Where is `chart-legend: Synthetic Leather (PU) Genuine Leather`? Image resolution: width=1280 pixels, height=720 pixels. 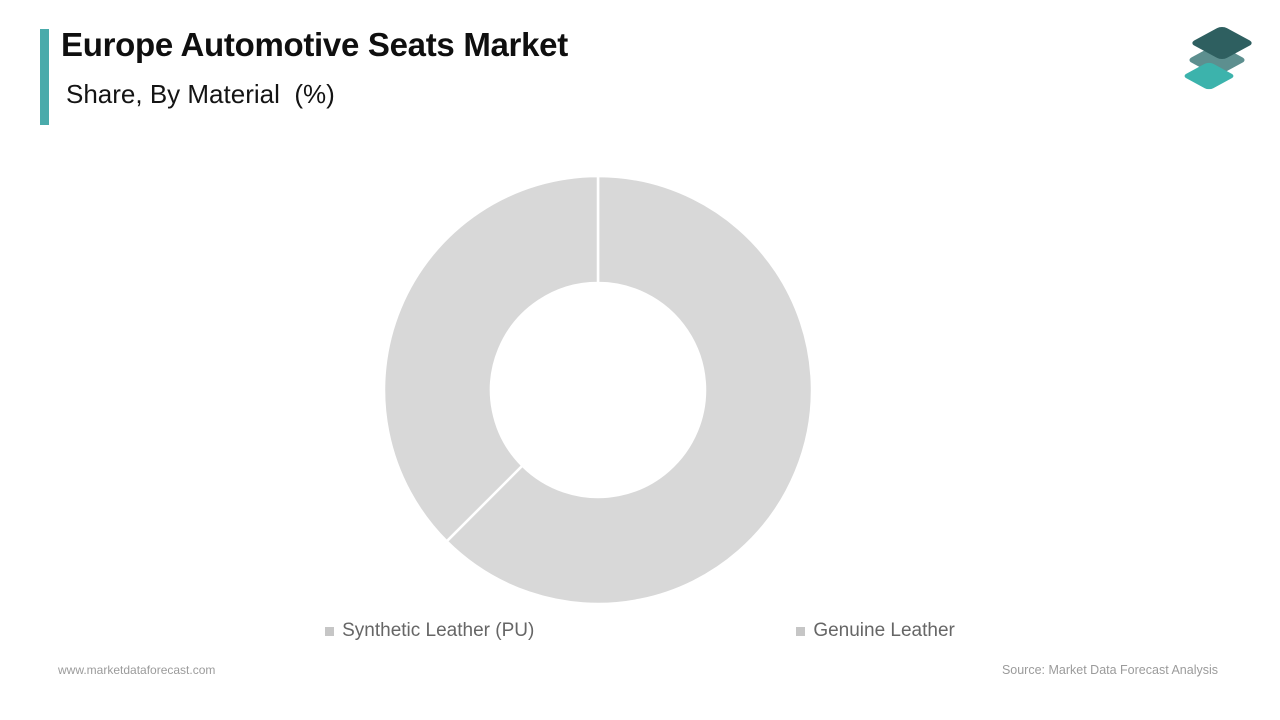 chart-legend: Synthetic Leather (PU) Genuine Leather is located at coordinates (640, 631).